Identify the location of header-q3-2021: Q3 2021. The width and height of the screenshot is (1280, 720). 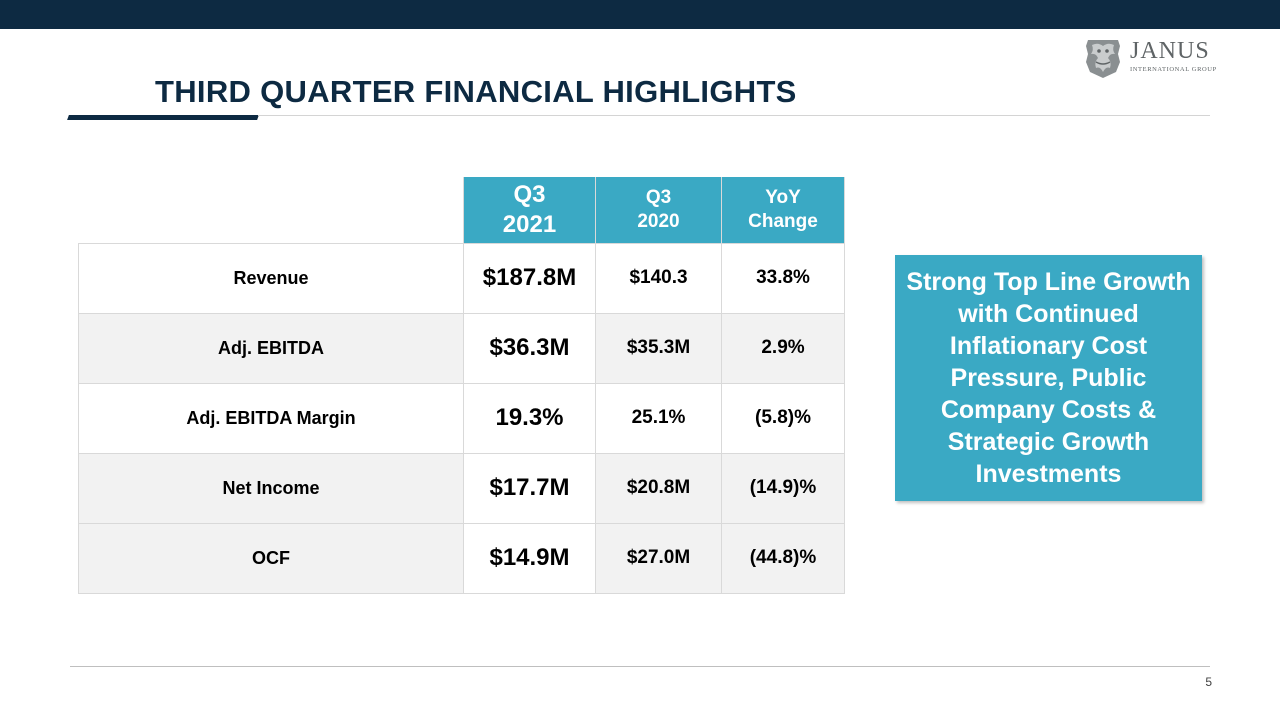
(529, 210).